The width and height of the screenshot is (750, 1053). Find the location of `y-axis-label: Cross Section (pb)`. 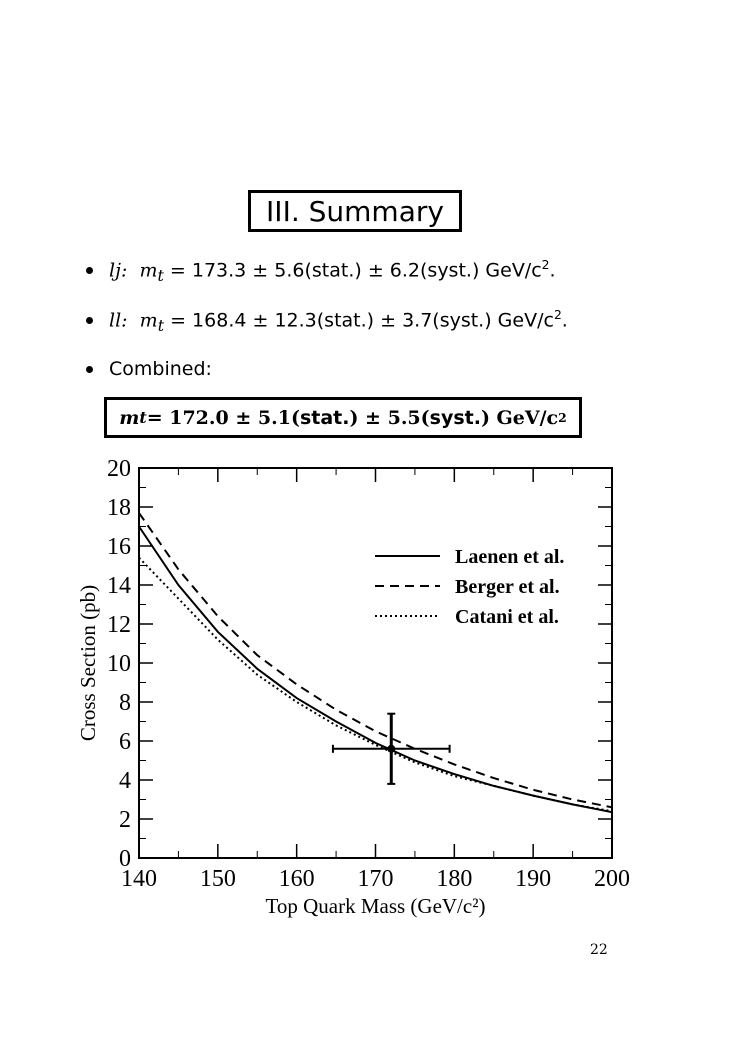

y-axis-label: Cross Section (pb) is located at coordinates (88, 663).